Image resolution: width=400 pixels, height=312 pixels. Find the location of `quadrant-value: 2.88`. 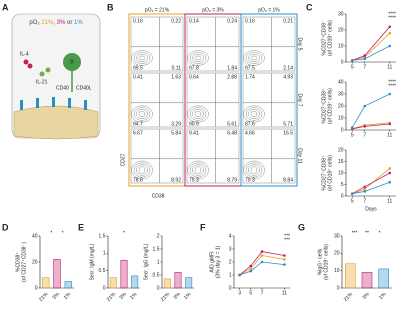

quadrant-value: 2.88 is located at coordinates (232, 77).